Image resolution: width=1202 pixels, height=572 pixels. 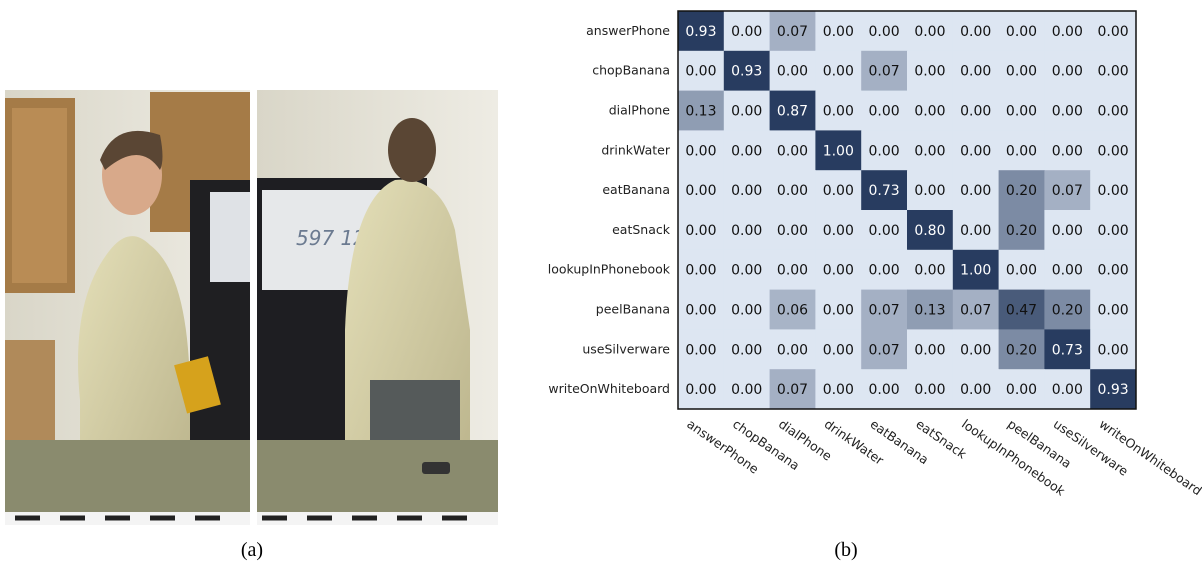 I want to click on row-label: peelBanana, so click(x=633, y=309).